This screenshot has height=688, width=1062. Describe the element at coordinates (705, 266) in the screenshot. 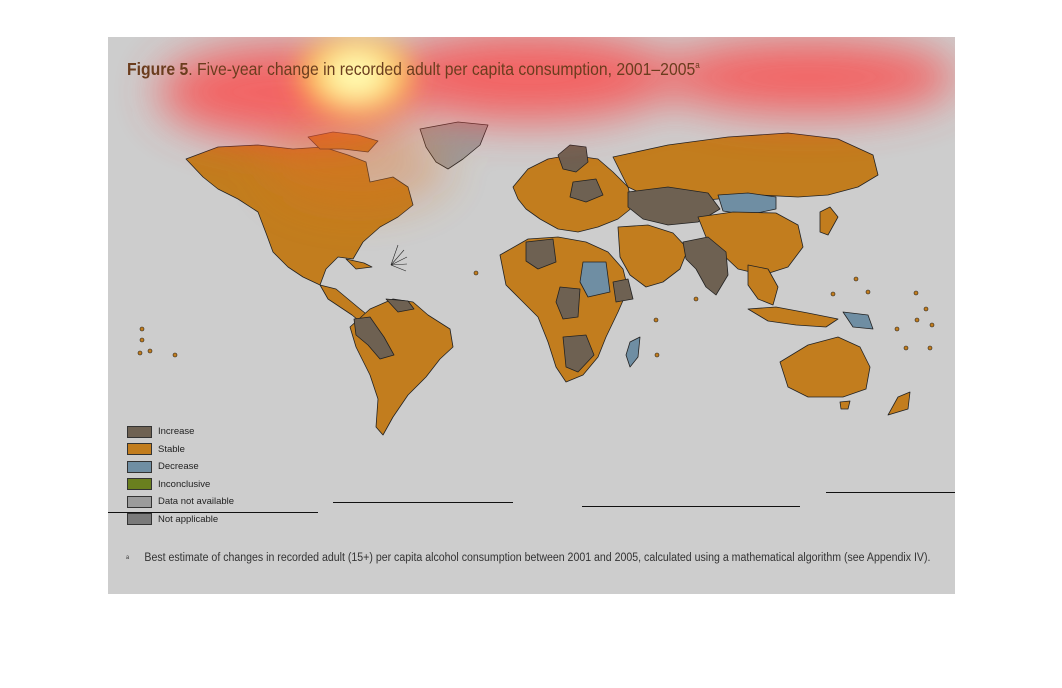

I see `region-south-asia` at that location.